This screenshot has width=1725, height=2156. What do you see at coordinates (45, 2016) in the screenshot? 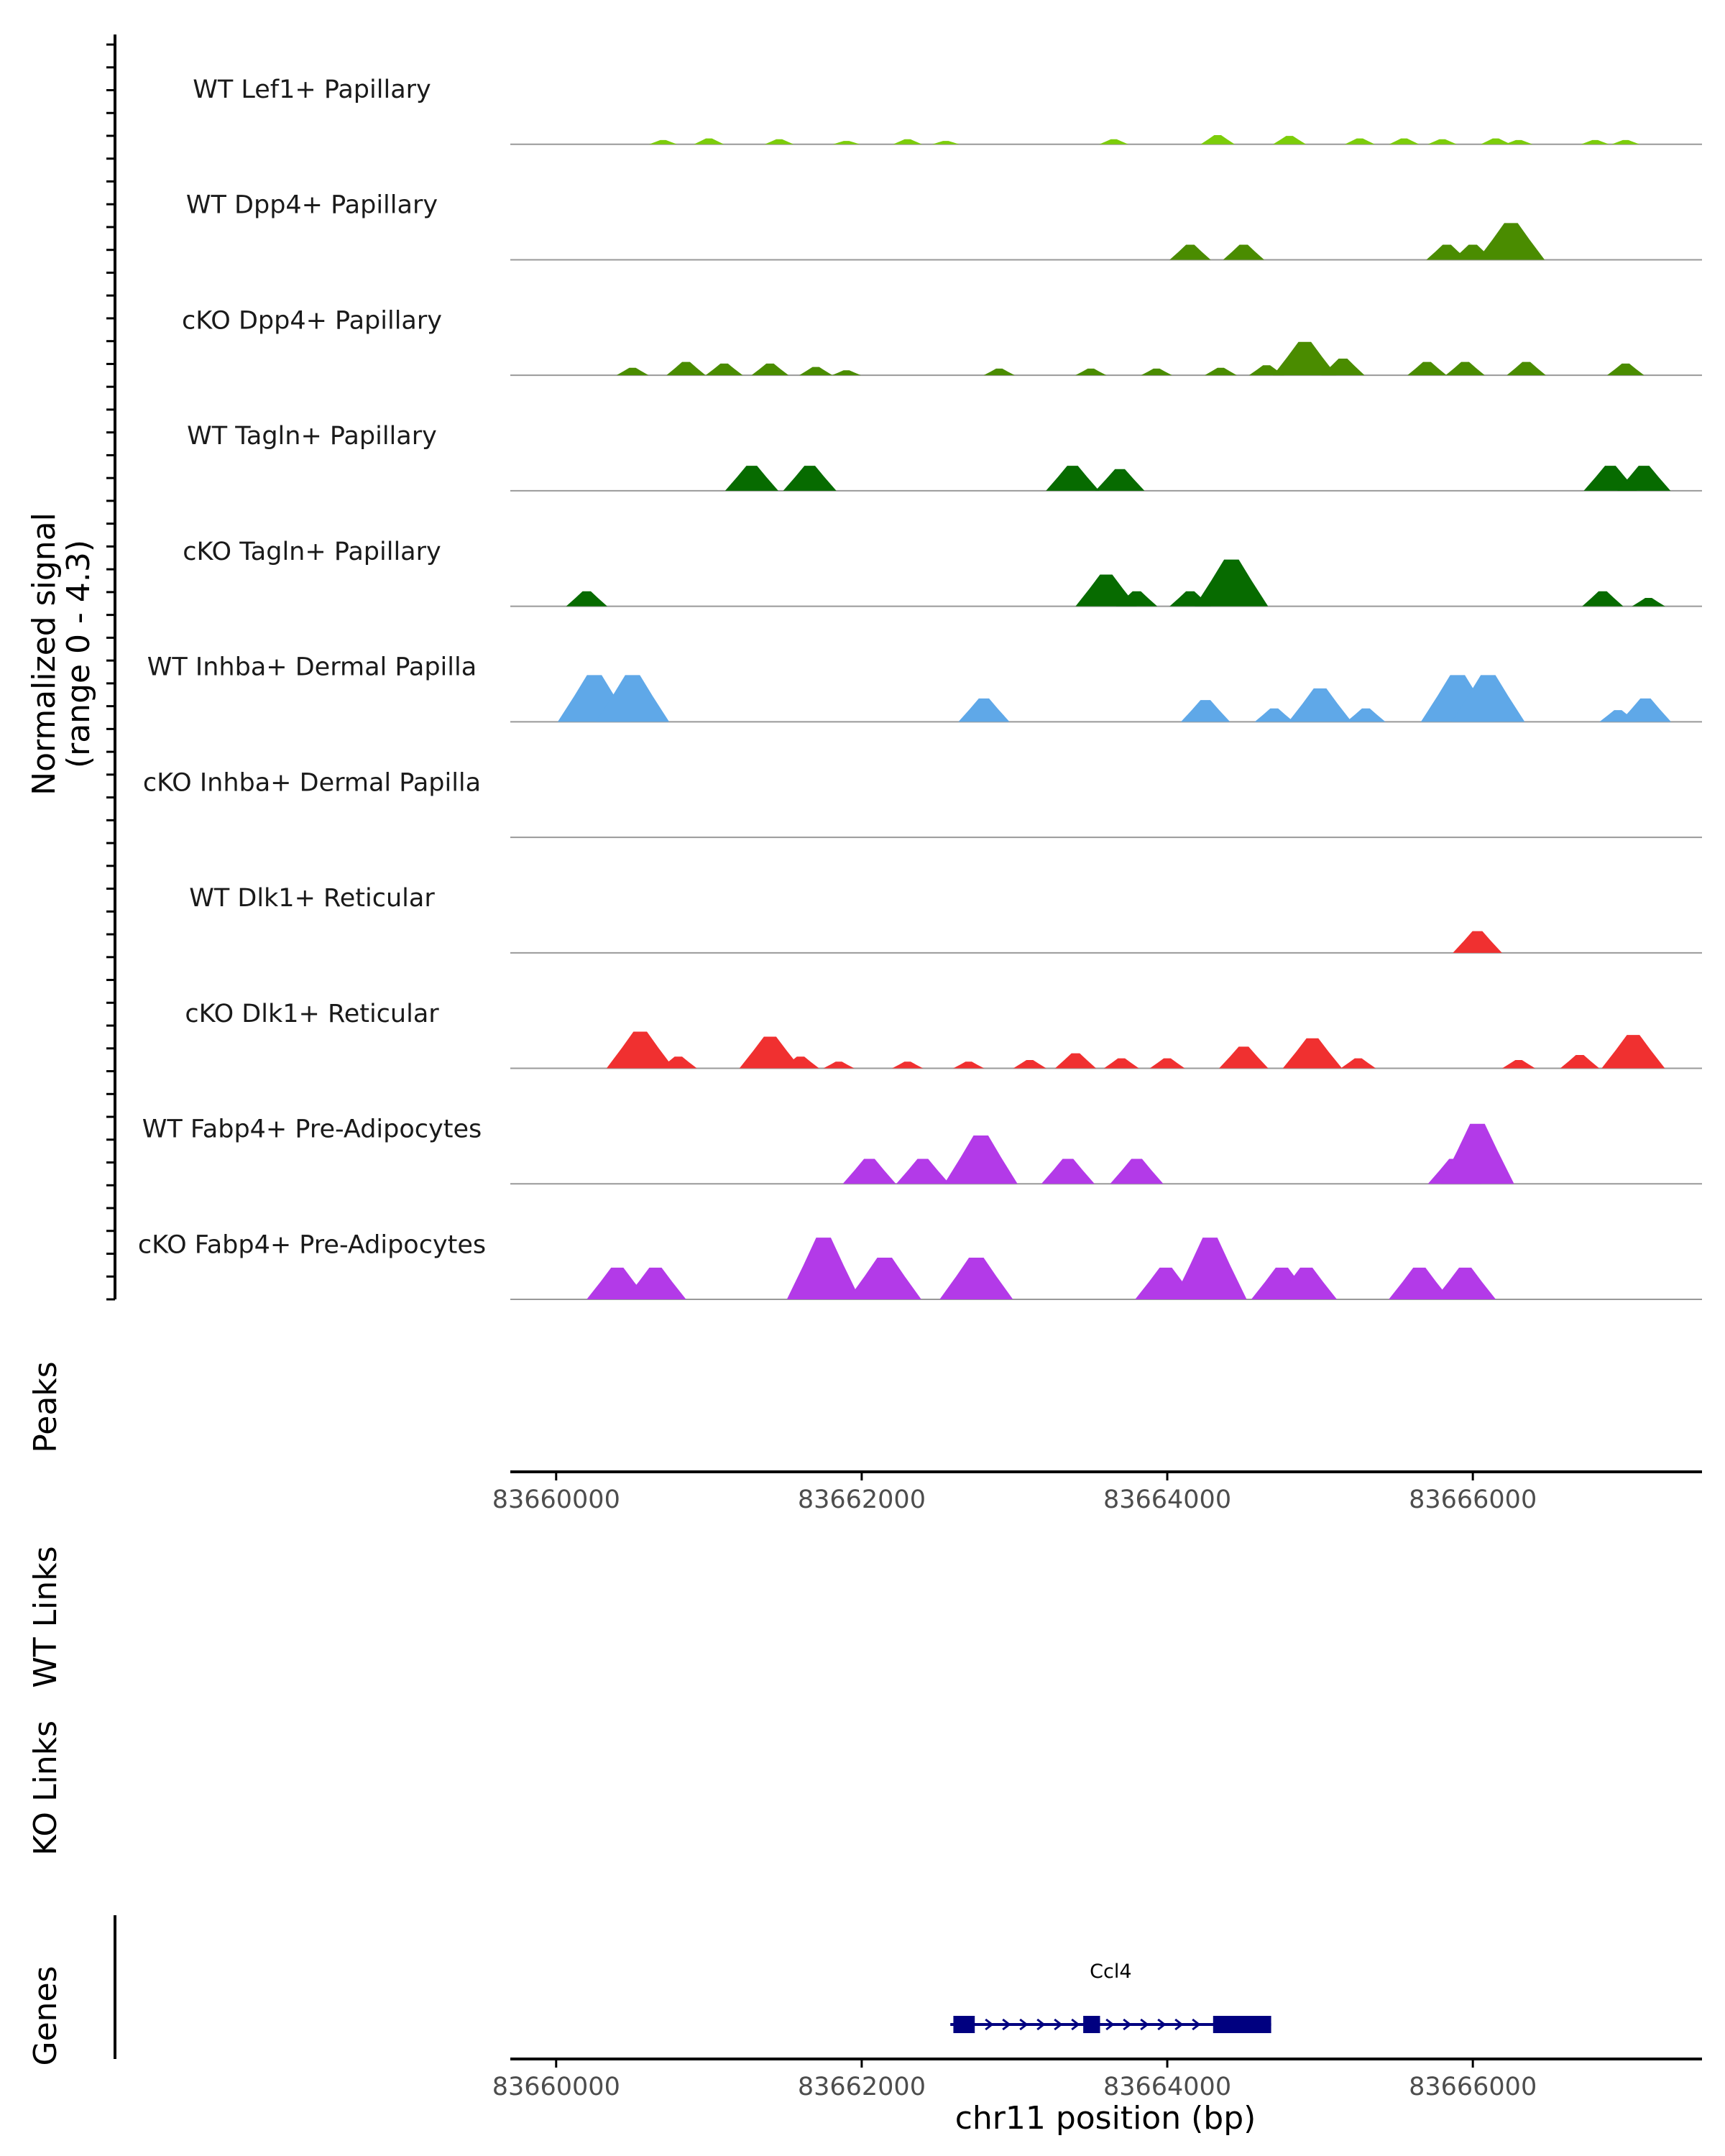
I see `genes-track-label: Genes` at bounding box center [45, 2016].